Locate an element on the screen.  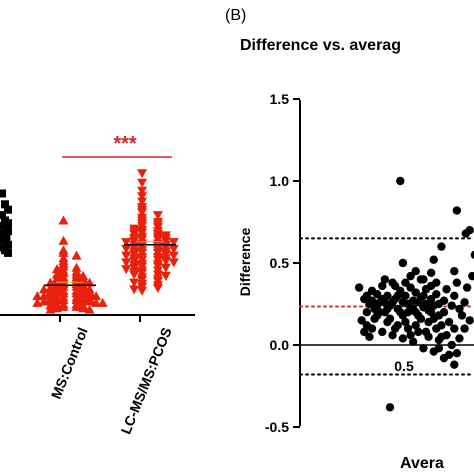
significance-label: *** is located at coordinates (125, 144).